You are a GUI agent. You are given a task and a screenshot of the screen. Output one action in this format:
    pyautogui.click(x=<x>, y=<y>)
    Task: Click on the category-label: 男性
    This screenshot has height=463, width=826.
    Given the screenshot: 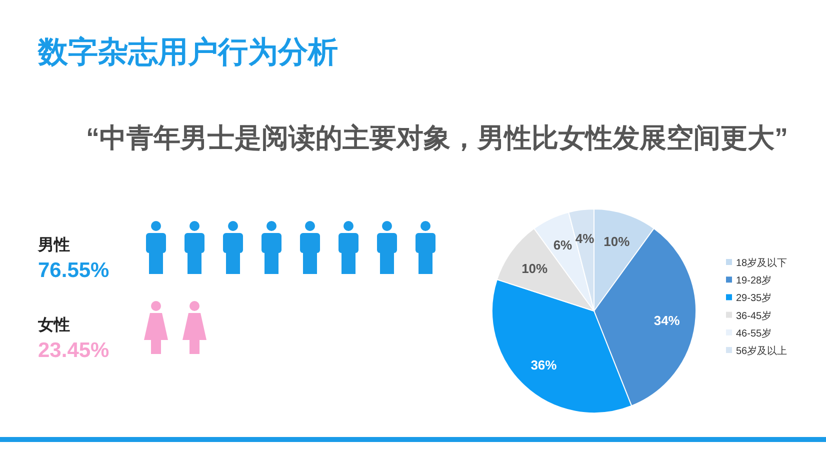 What is the action you would take?
    pyautogui.click(x=53, y=245)
    